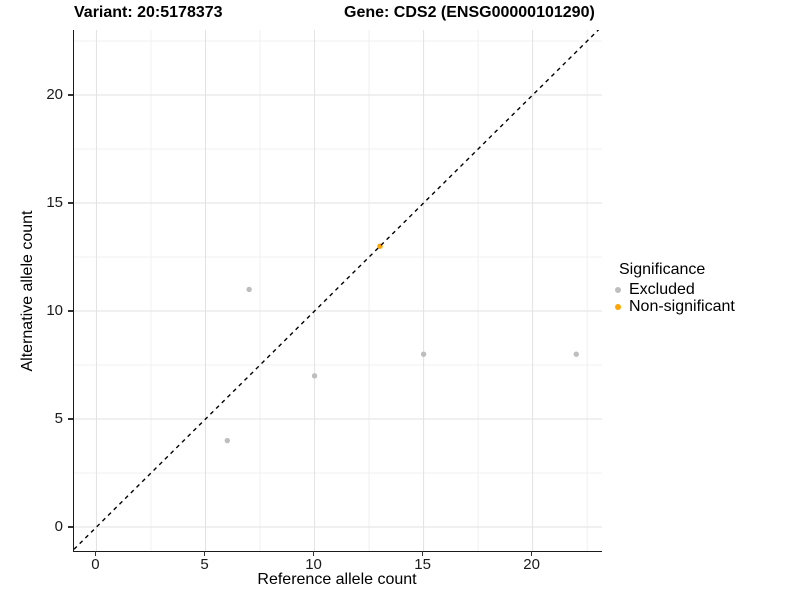 The height and width of the screenshot is (600, 800). What do you see at coordinates (422, 564) in the screenshot?
I see `x-tick-label: 15` at bounding box center [422, 564].